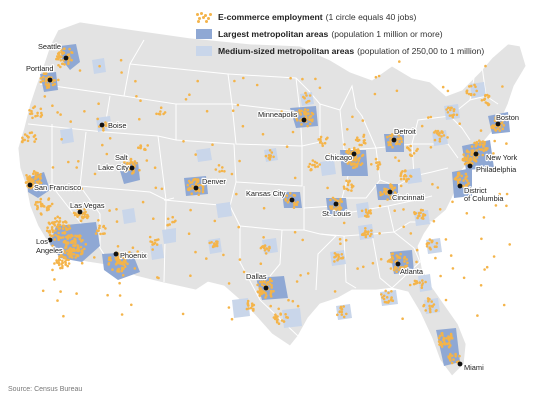 This screenshot has width=540, height=405. I want to click on svg-text: Angeles, so click(49, 250).